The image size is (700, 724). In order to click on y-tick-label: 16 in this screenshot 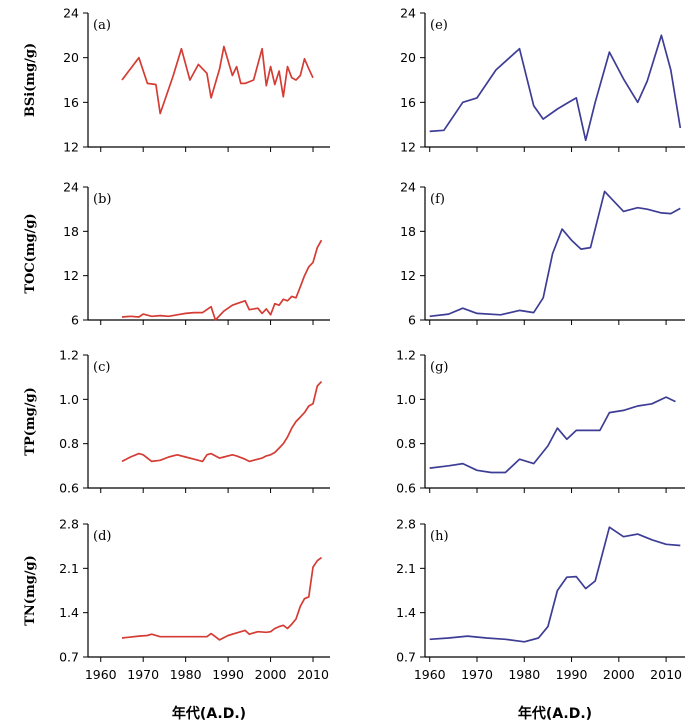, I will do `click(71, 102)`.